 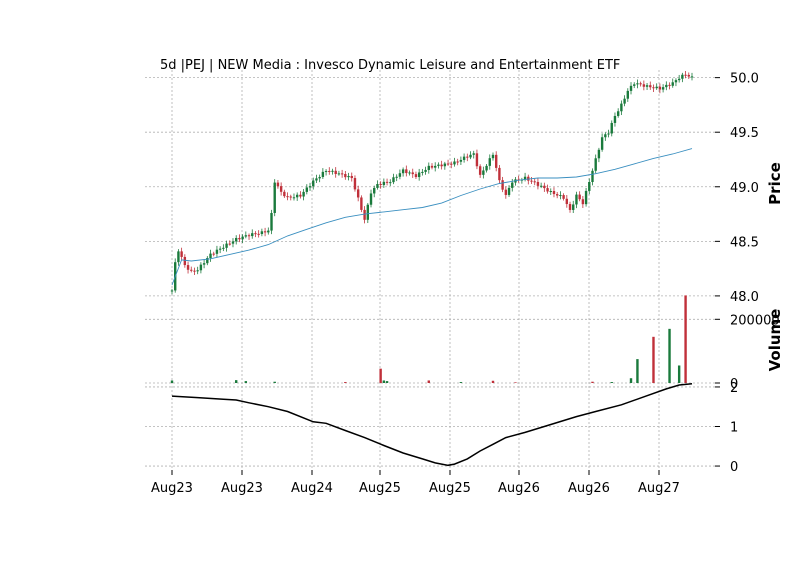 I want to click on volume-panel, so click(x=428, y=339).